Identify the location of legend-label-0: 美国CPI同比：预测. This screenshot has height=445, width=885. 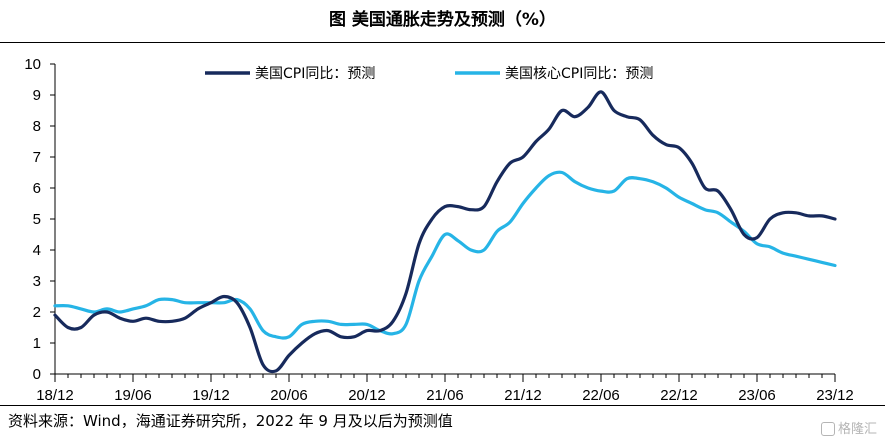
(315, 74).